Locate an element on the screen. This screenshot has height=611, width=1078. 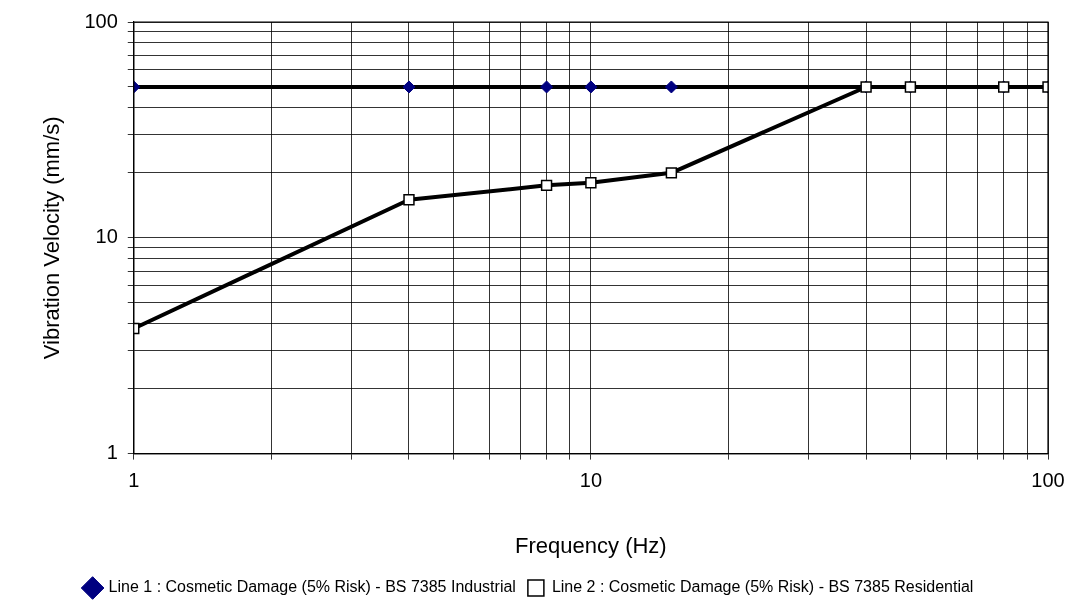
y-tick-label: 10 is located at coordinates (106, 236).